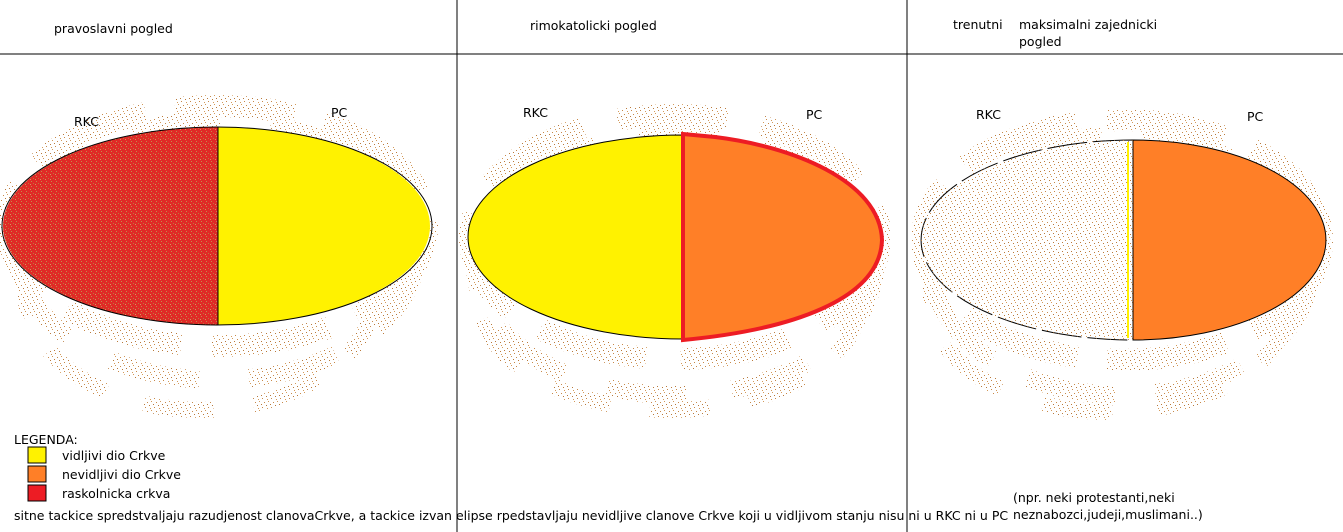 Image resolution: width=1343 pixels, height=532 pixels. What do you see at coordinates (121, 474) in the screenshot?
I see `legend-label: nevidljivi dio Crkve` at bounding box center [121, 474].